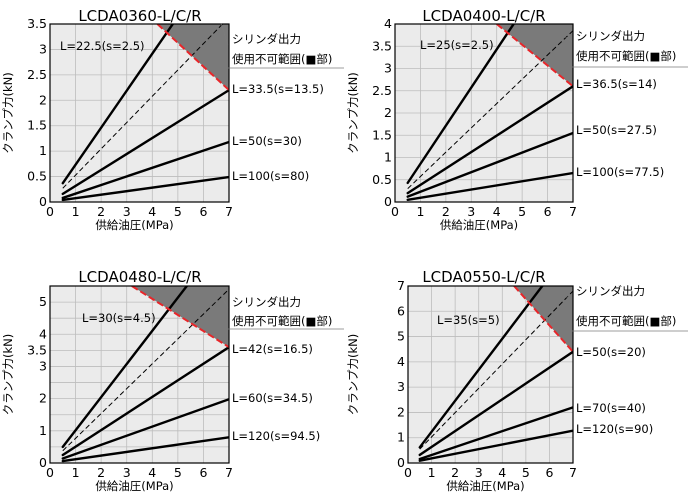 Image resolution: width=700 pixels, height=504 pixels. I want to click on y-tick-label: 0.5, so click(37, 176).